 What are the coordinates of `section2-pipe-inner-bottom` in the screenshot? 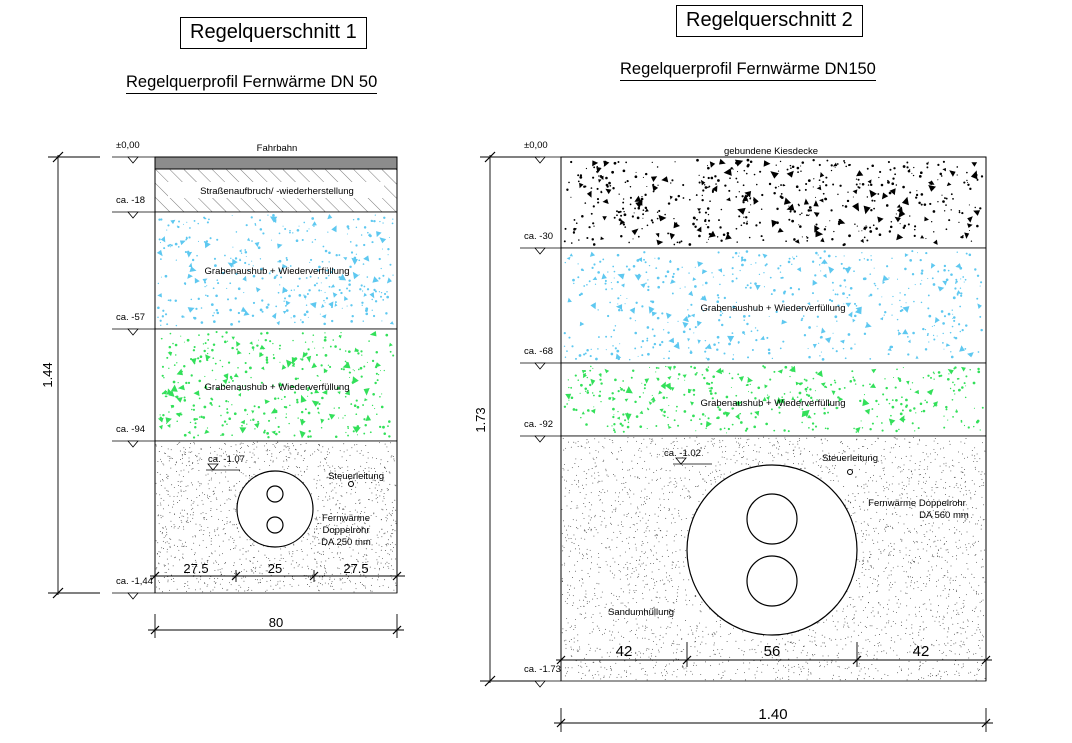 It's located at (772, 581).